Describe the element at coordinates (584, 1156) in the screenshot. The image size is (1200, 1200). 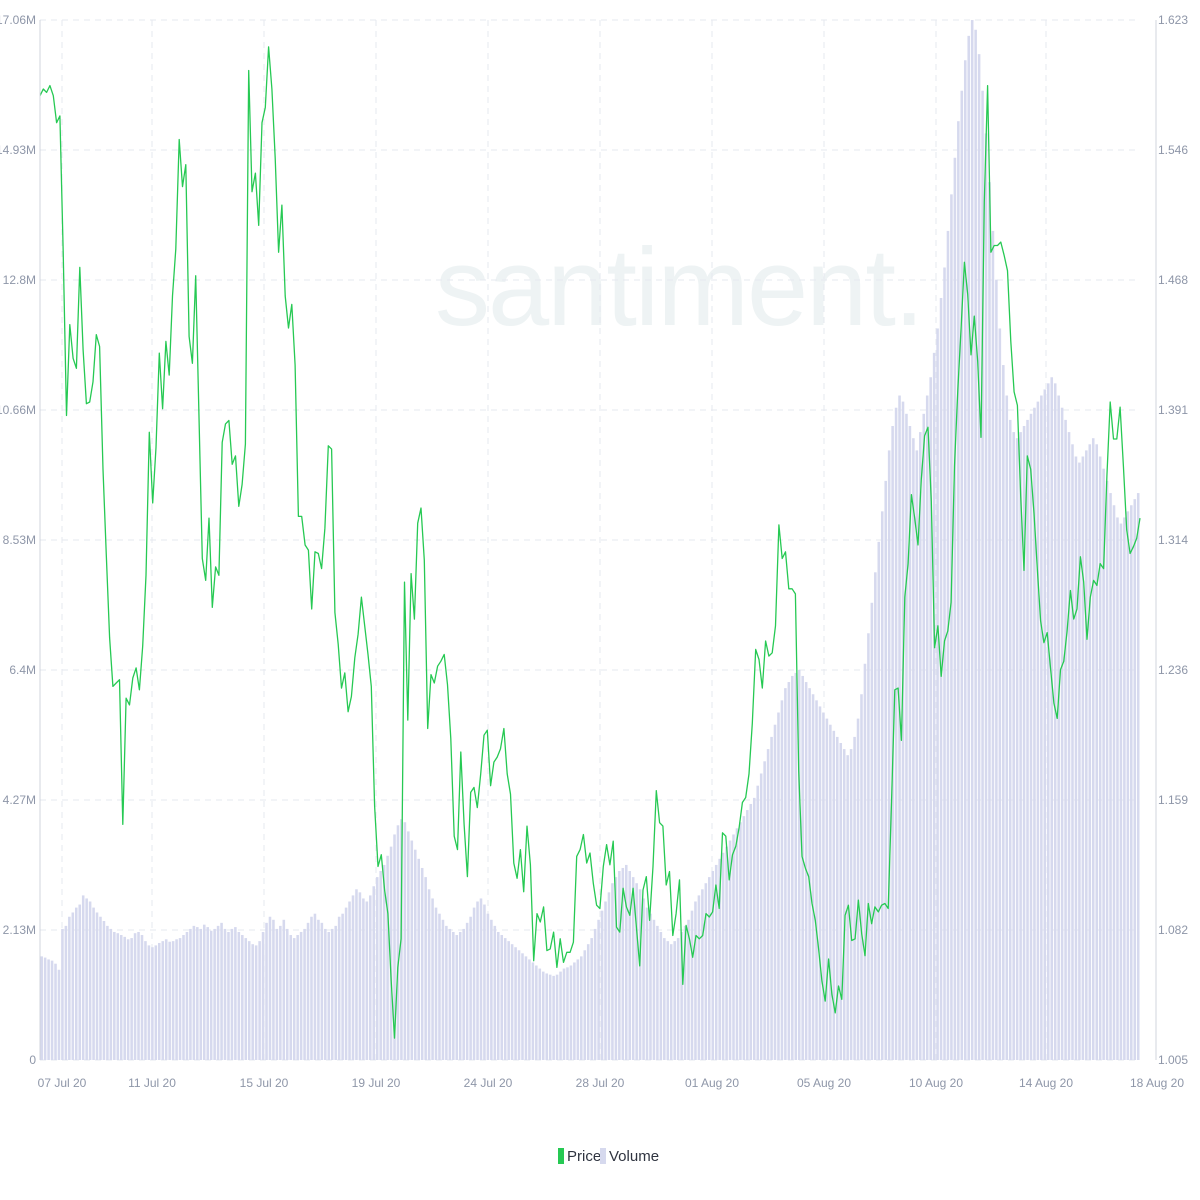
I see `legend-price-label: Price` at that location.